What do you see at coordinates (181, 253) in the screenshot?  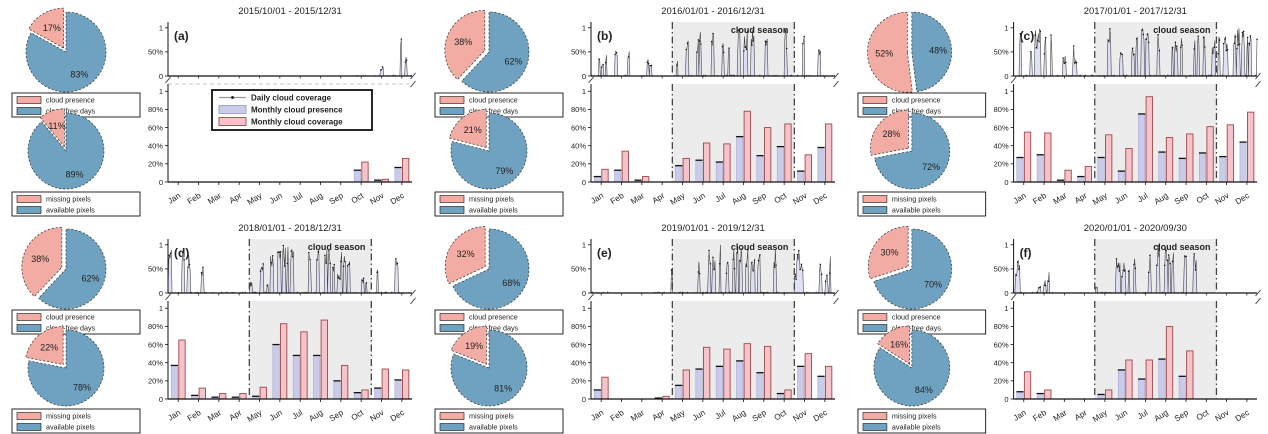 I see `panel-label: (d)` at bounding box center [181, 253].